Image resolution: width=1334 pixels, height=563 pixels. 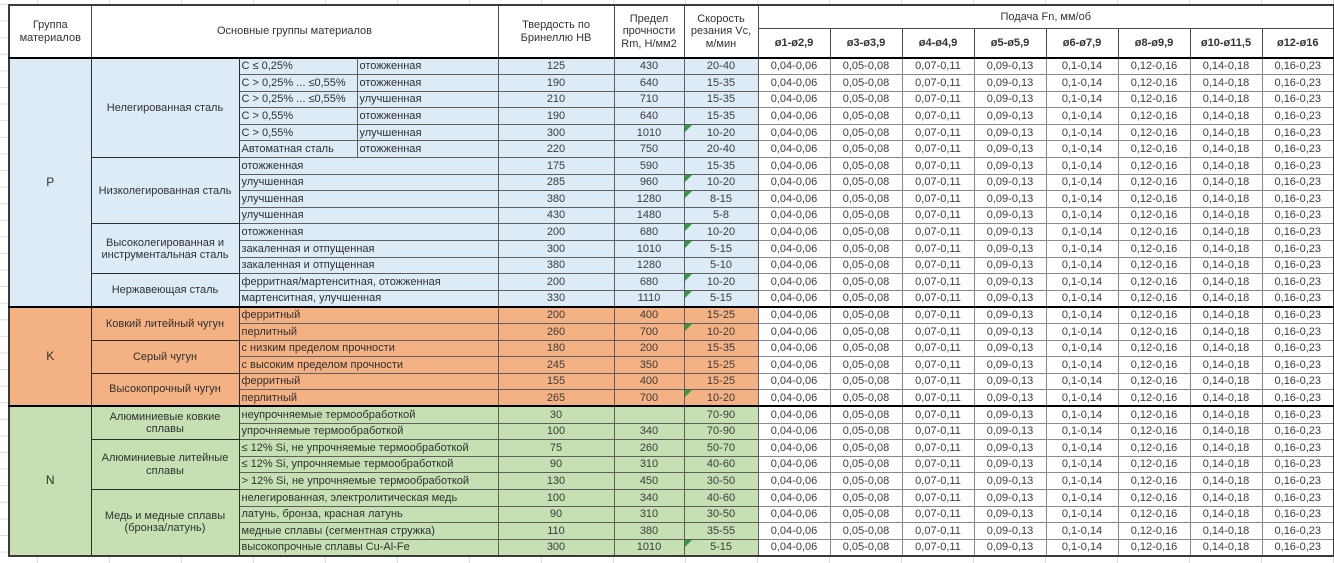 I want to click on strength-cell: 640, so click(x=649, y=116).